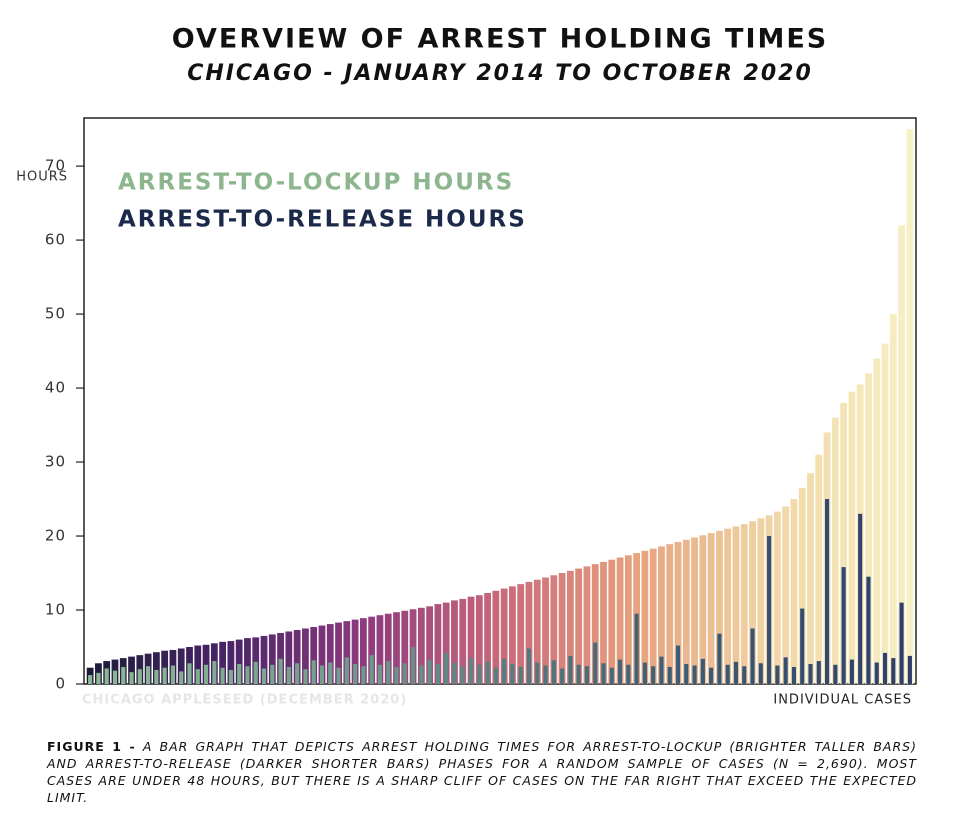  I want to click on source-note: CHICAGO APPLESEED (DECEMBER 2020), so click(244, 700).